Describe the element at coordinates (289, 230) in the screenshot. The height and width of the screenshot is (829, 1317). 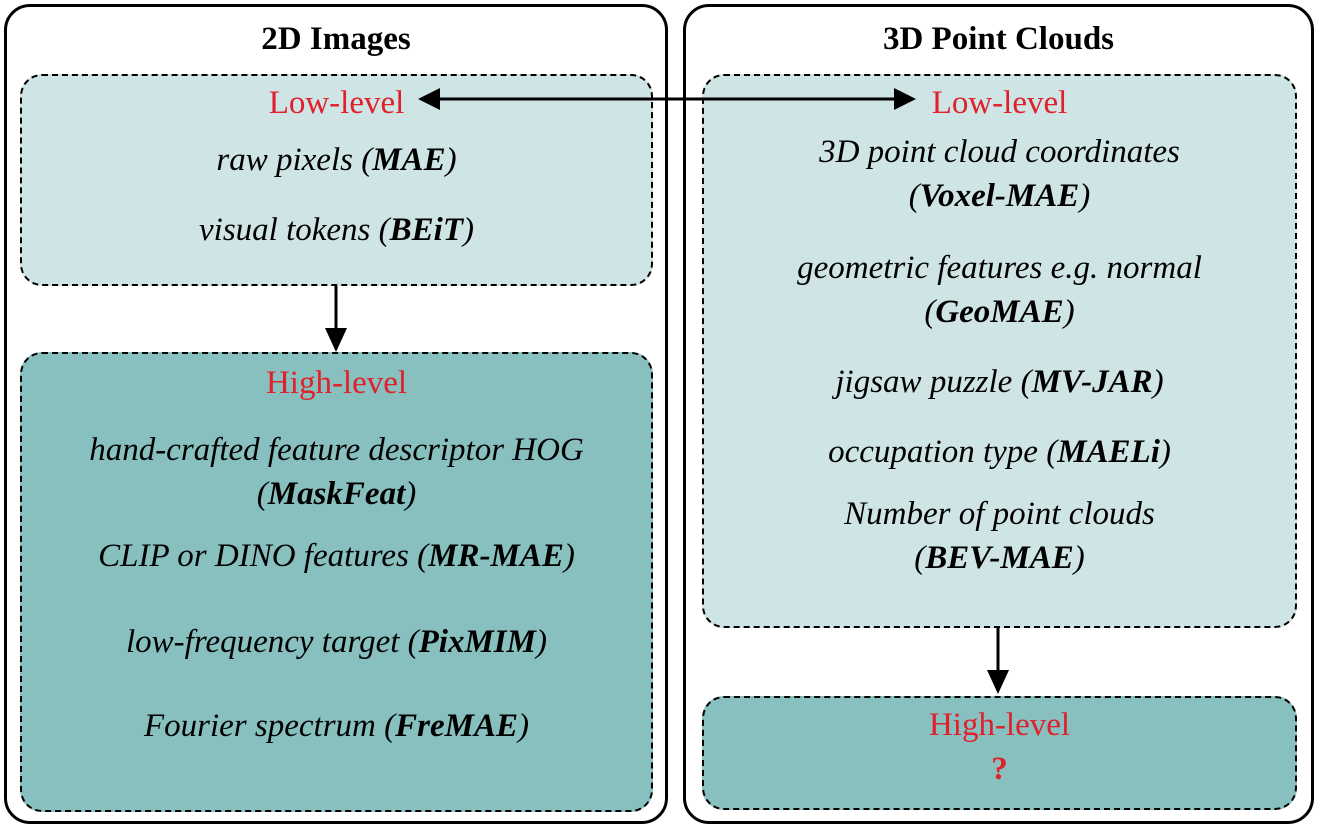
I see `item-text: visual tokens` at that location.